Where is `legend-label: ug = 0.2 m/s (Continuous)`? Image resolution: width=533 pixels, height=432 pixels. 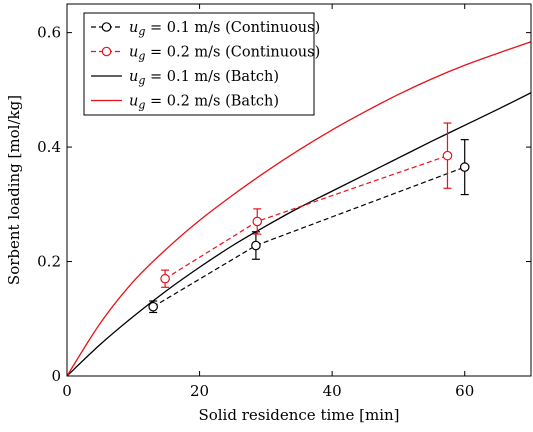 legend-label: ug = 0.2 m/s (Continuous) is located at coordinates (224, 54).